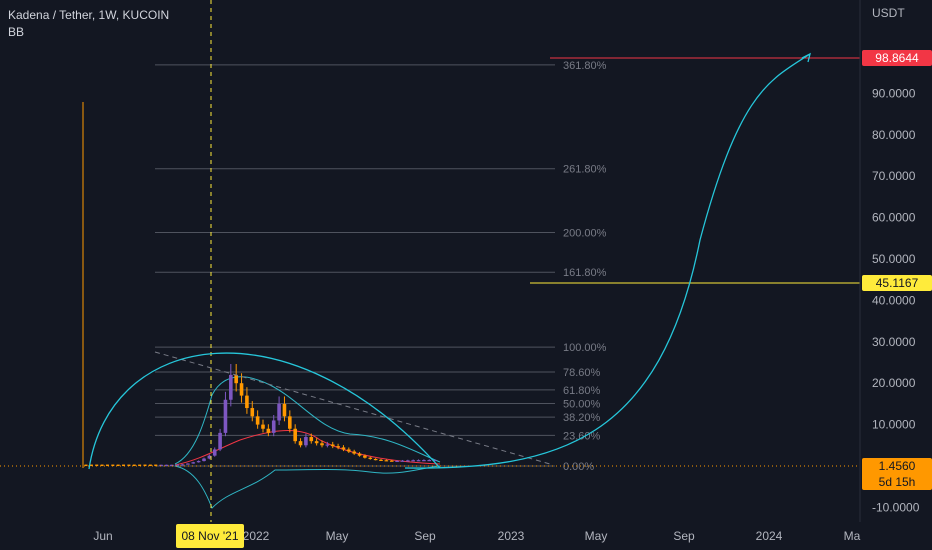  I want to click on price-tick-label: 60.0000, so click(894, 218).